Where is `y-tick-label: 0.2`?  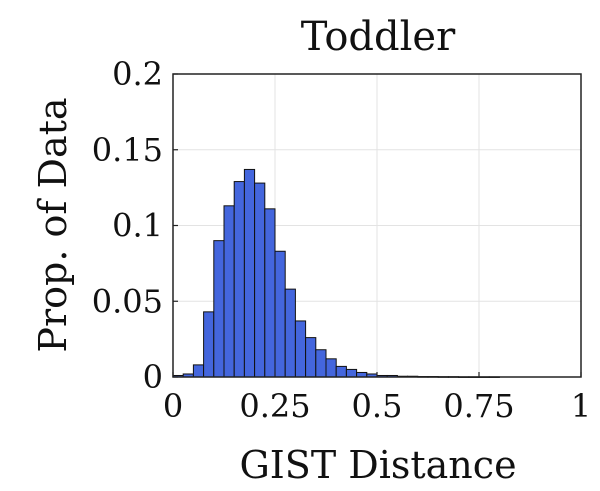
y-tick-label: 0.2 is located at coordinates (137, 74).